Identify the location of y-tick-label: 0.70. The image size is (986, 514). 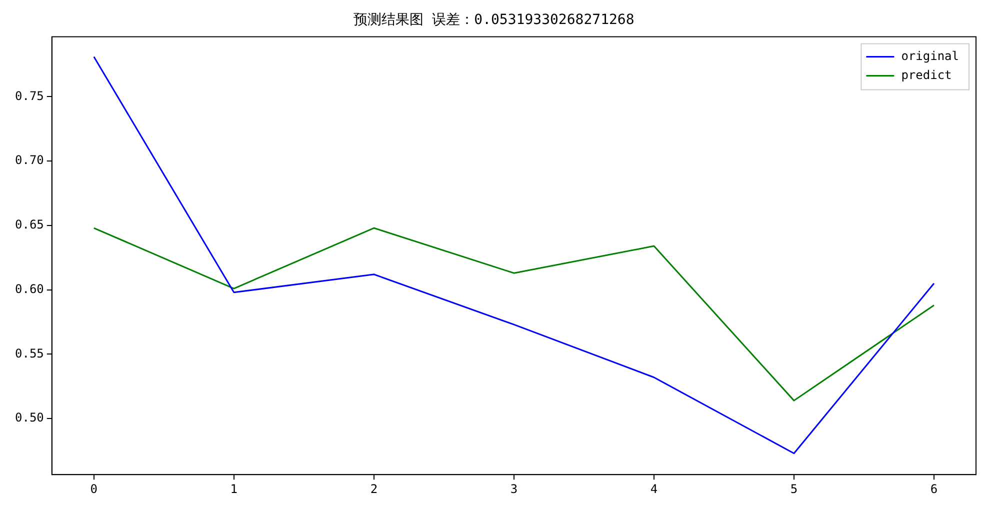
(29, 160).